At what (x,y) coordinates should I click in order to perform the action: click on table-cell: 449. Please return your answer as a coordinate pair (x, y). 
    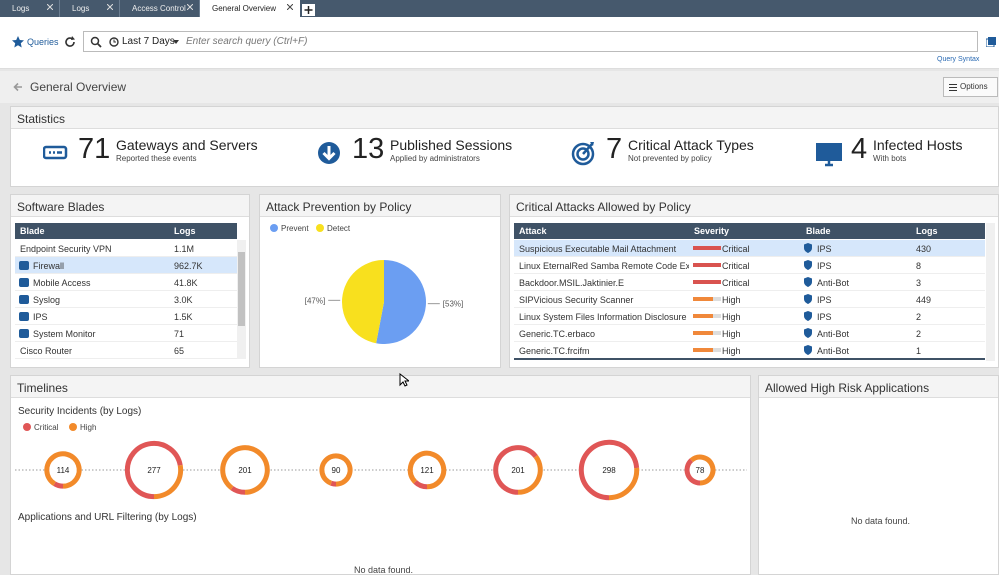
    Looking at the image, I should click on (948, 299).